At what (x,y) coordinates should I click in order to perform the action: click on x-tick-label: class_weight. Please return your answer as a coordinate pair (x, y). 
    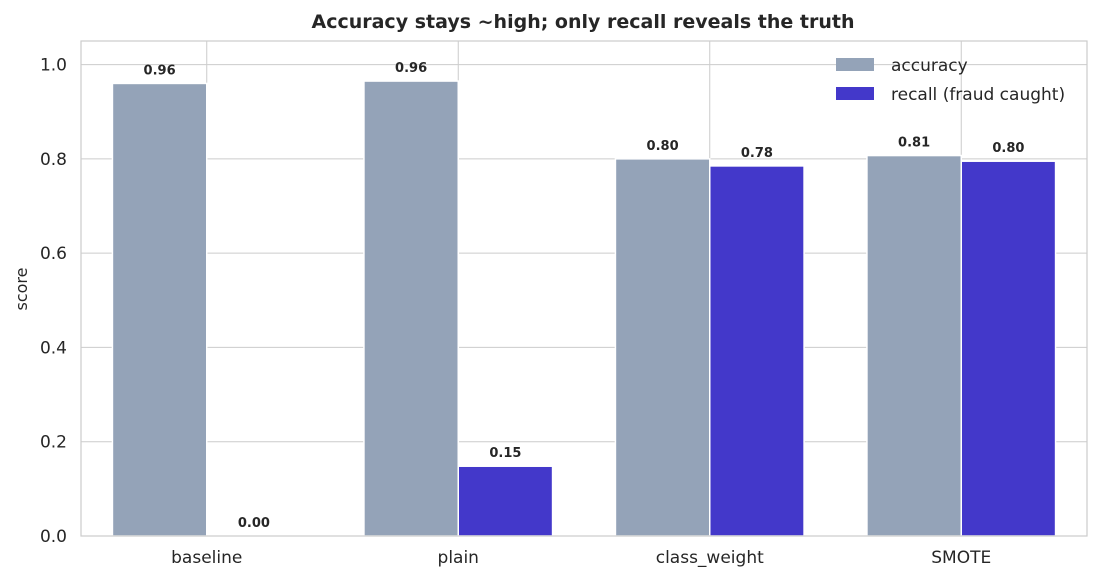
    Looking at the image, I should click on (710, 558).